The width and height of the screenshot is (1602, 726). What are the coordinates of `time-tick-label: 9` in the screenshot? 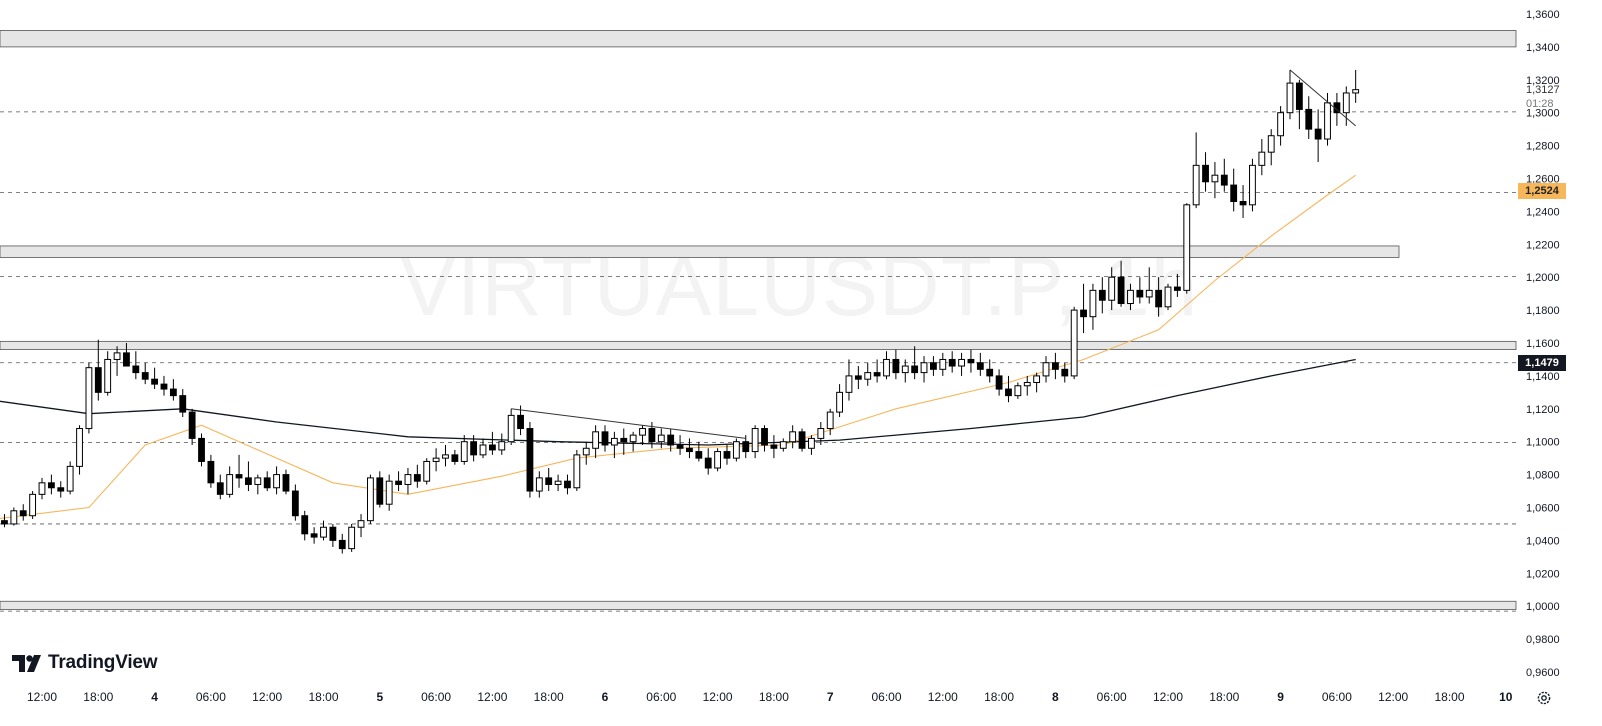 It's located at (1280, 697).